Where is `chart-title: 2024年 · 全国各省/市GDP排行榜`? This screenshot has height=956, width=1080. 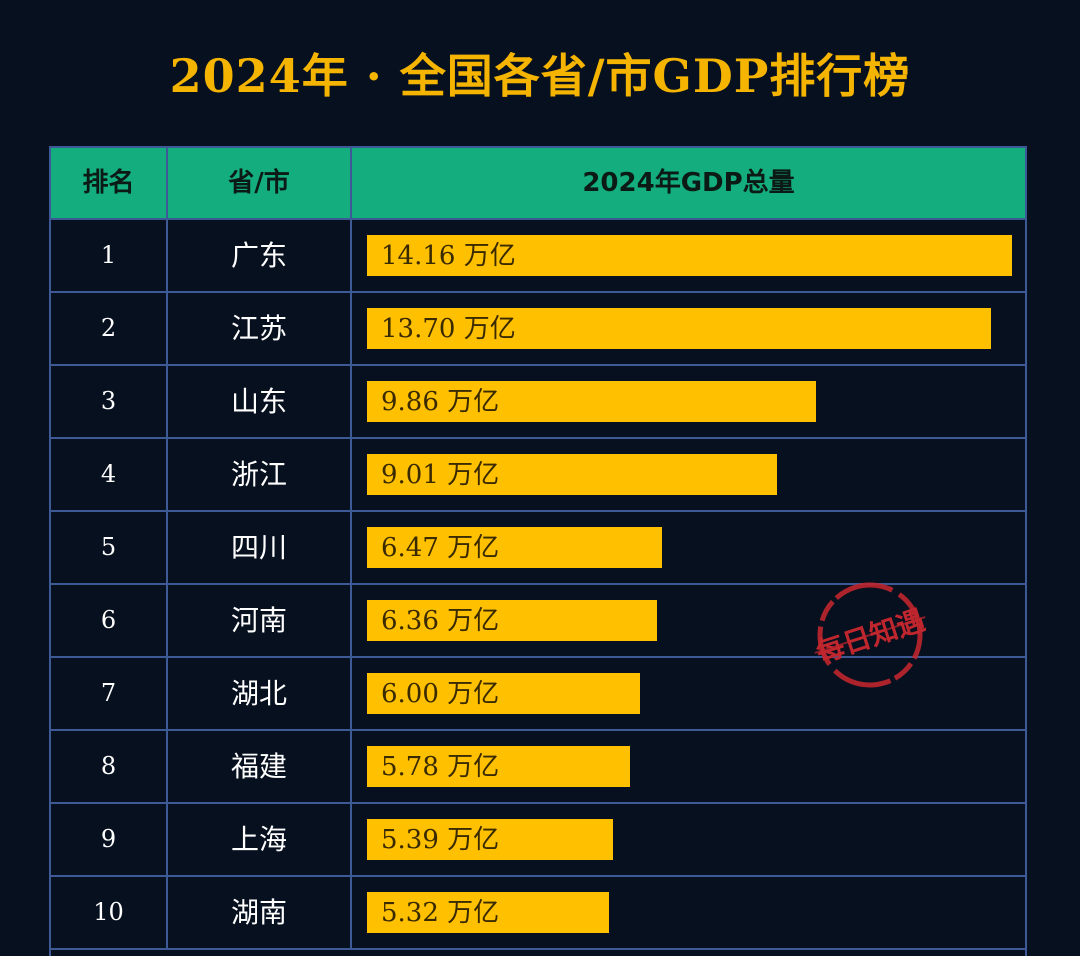
chart-title: 2024年 · 全国各省/市GDP排行榜 is located at coordinates (540, 76).